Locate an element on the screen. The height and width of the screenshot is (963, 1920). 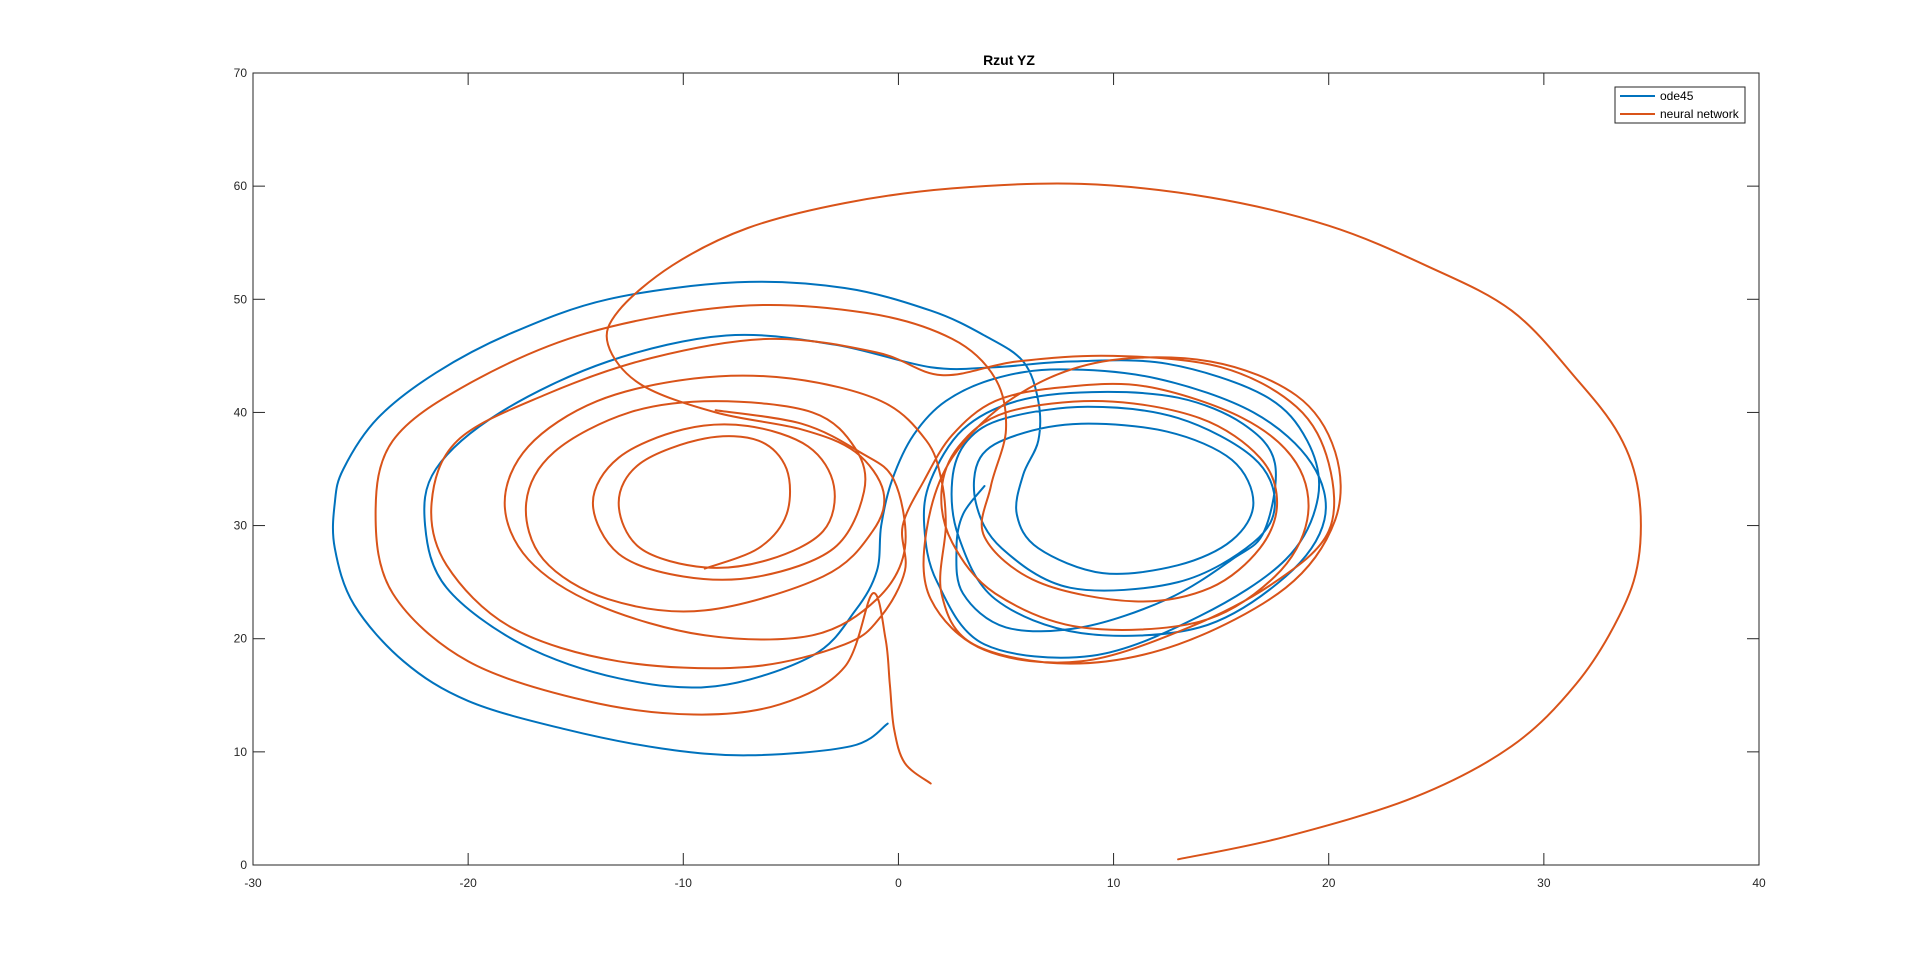
y-tick-label: 20 is located at coordinates (241, 639).